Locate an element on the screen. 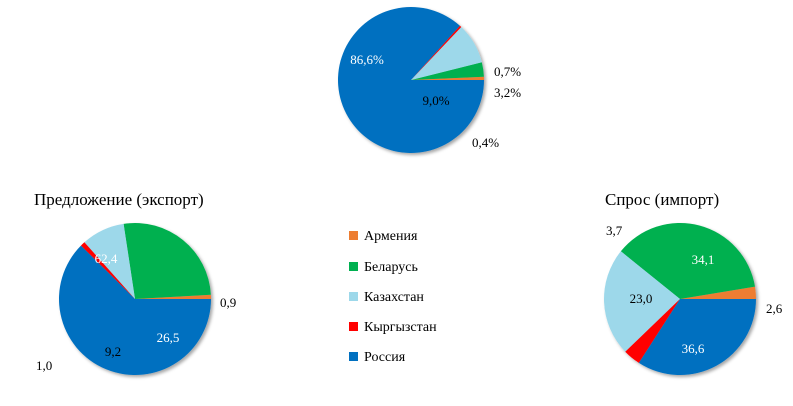 This screenshot has height=406, width=793. slice-label-belarus: 3,2% is located at coordinates (507, 92).